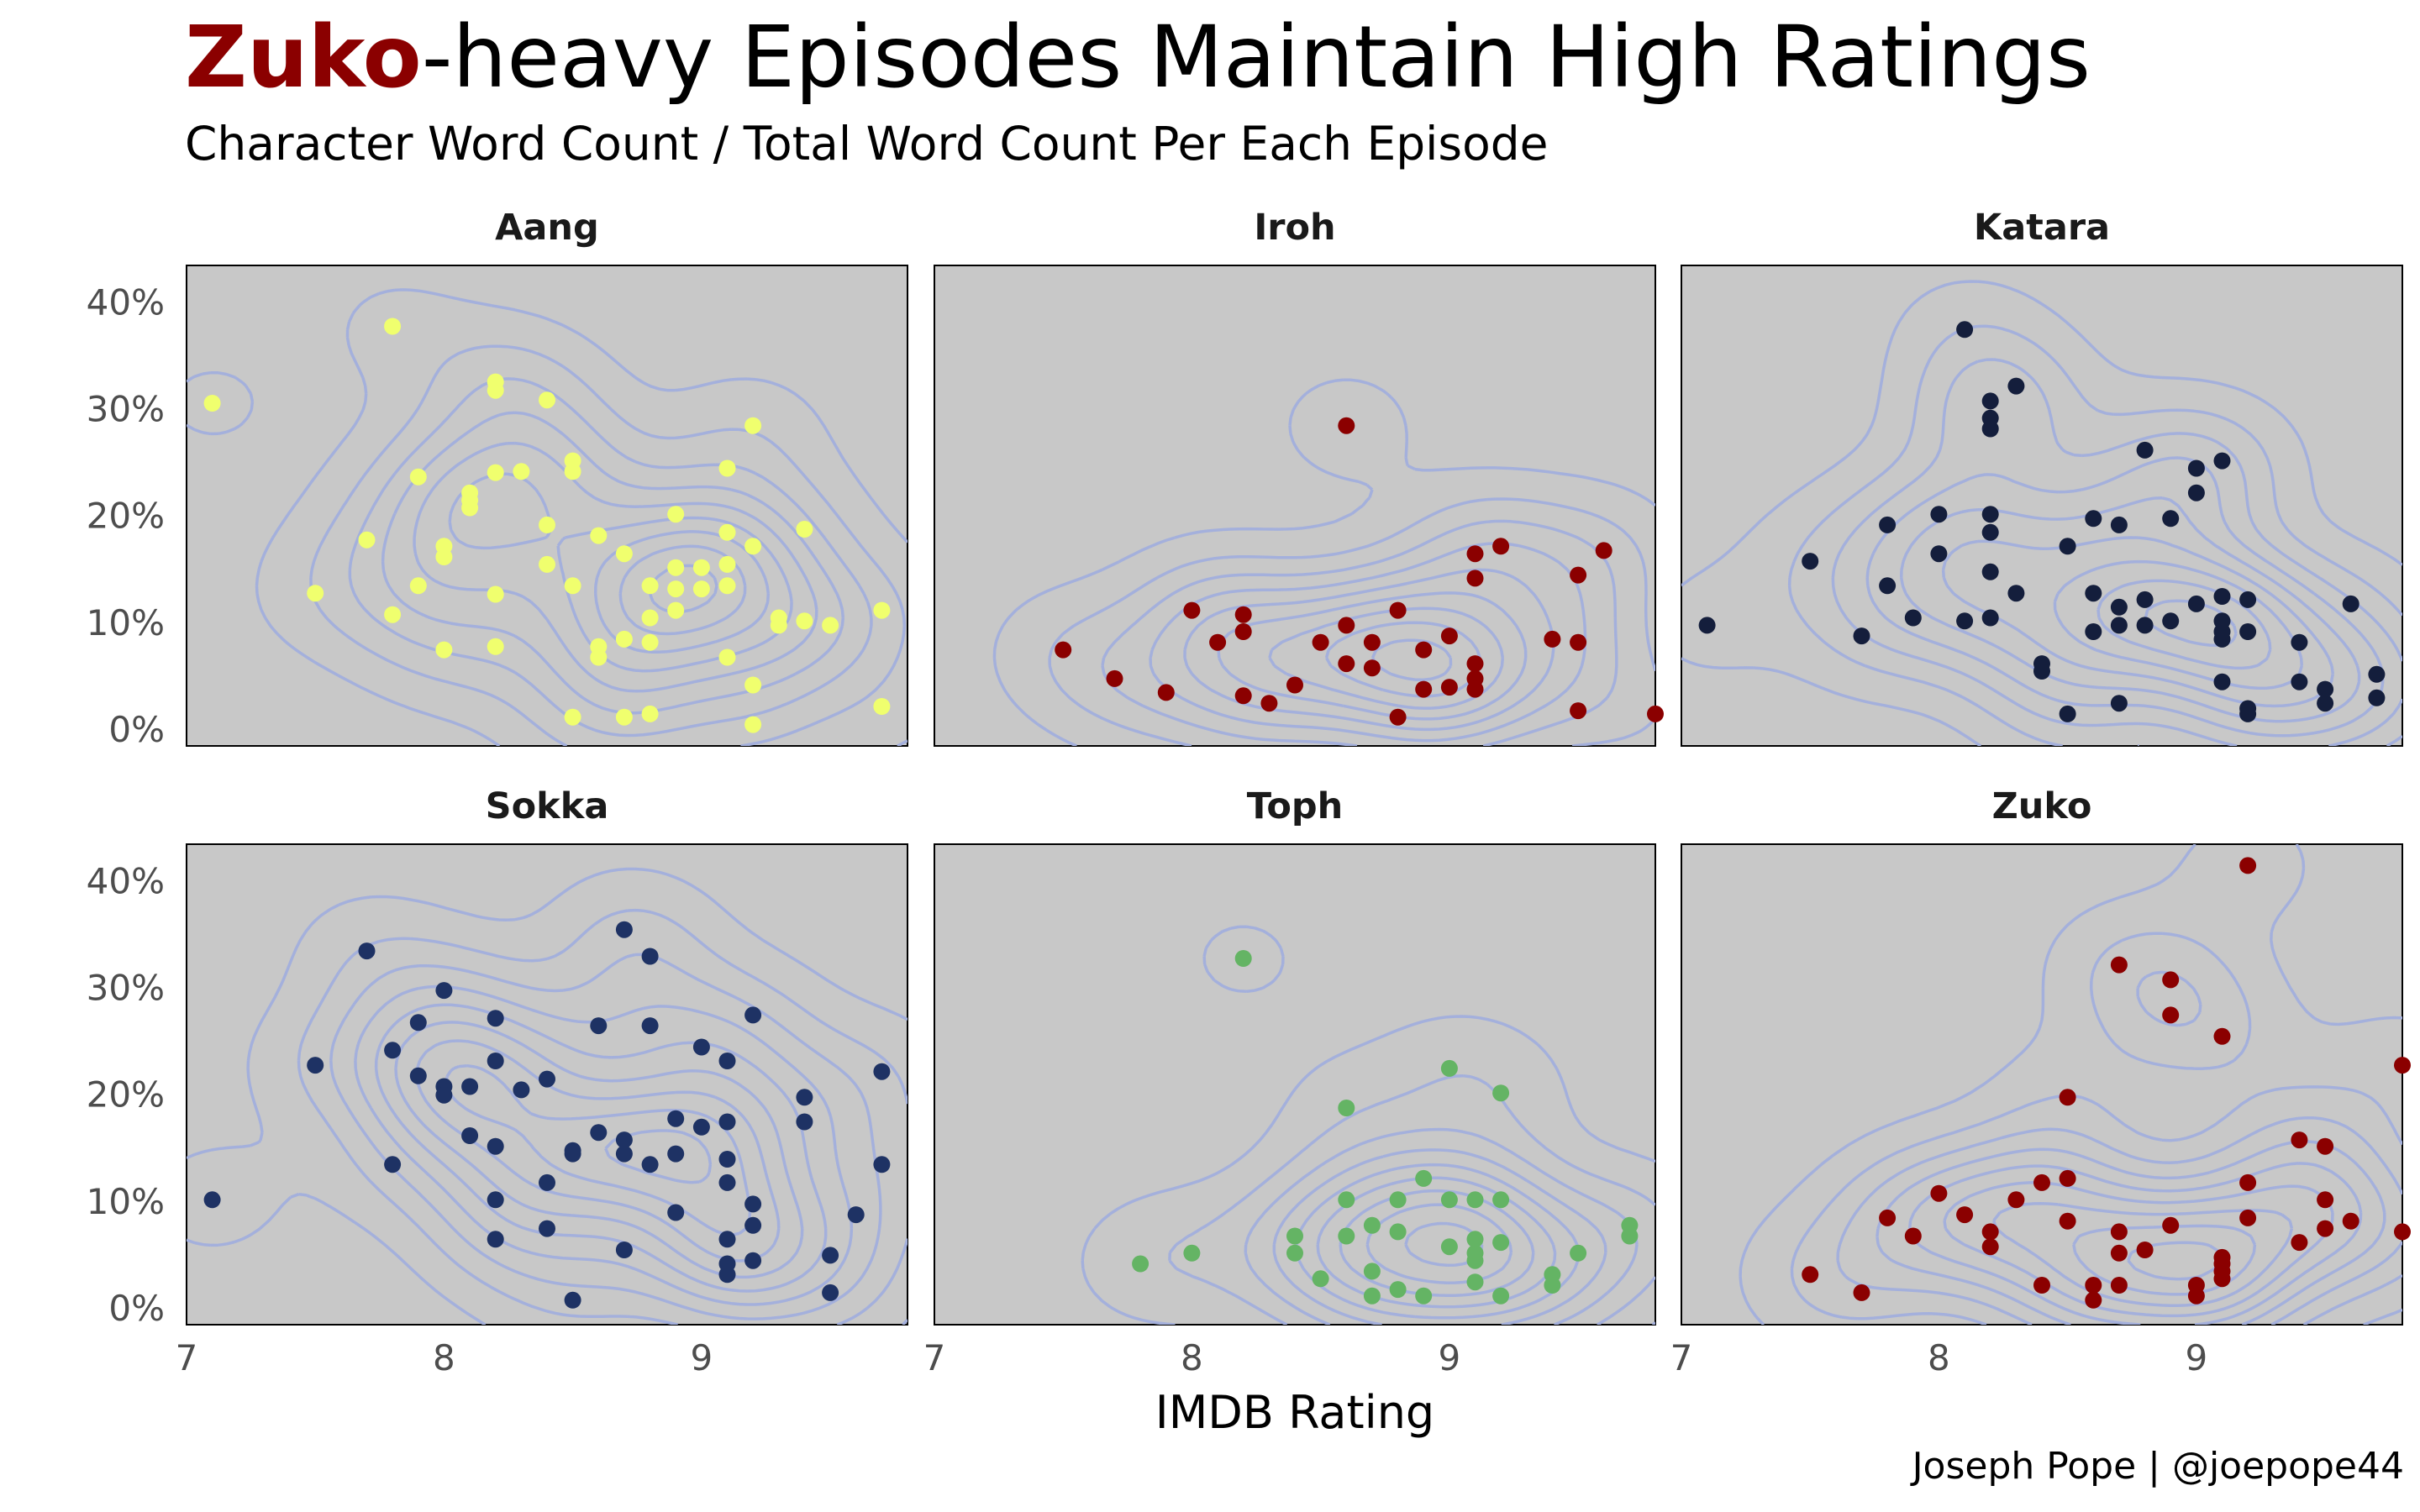 This screenshot has width=2420, height=1512. I want to click on x-tick-label-sokka-1: 8, so click(444, 1357).